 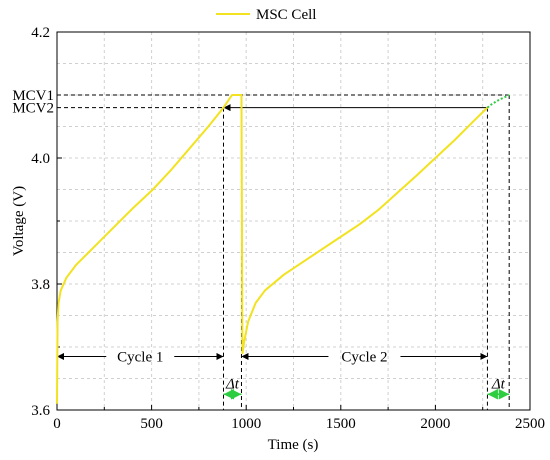 What do you see at coordinates (232, 384) in the screenshot?
I see `delta1-label: Δt` at bounding box center [232, 384].